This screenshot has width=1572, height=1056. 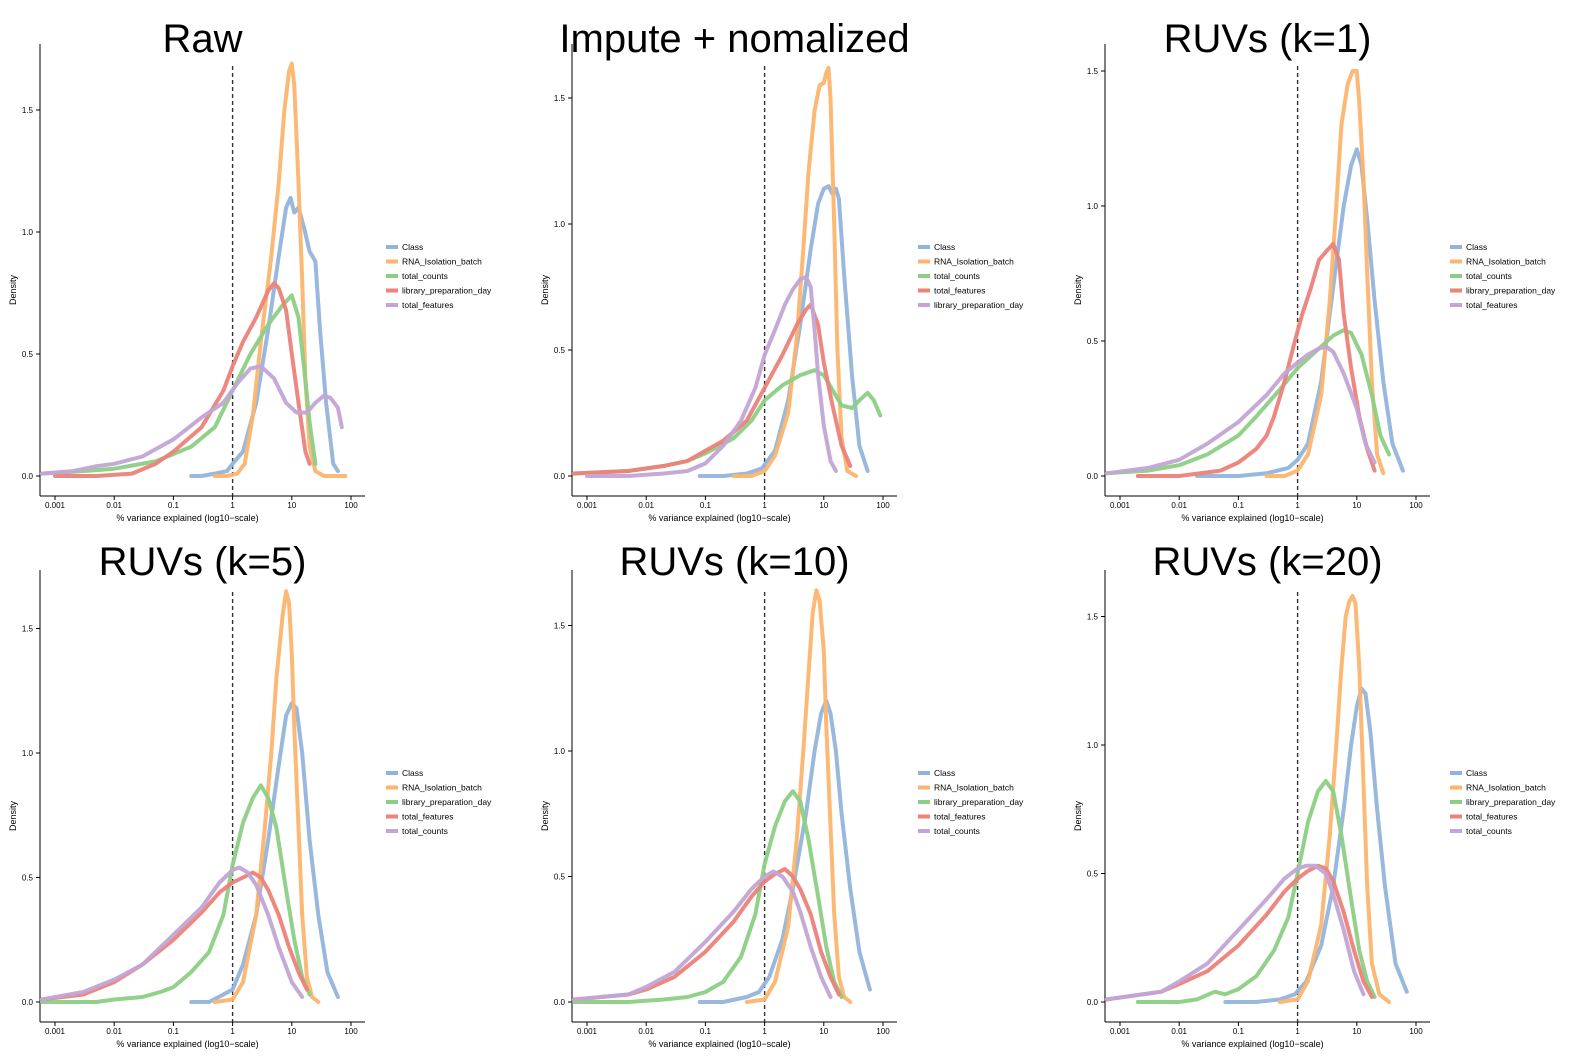 I want to click on panel-title: RUVs (k=1), so click(x=1268, y=39).